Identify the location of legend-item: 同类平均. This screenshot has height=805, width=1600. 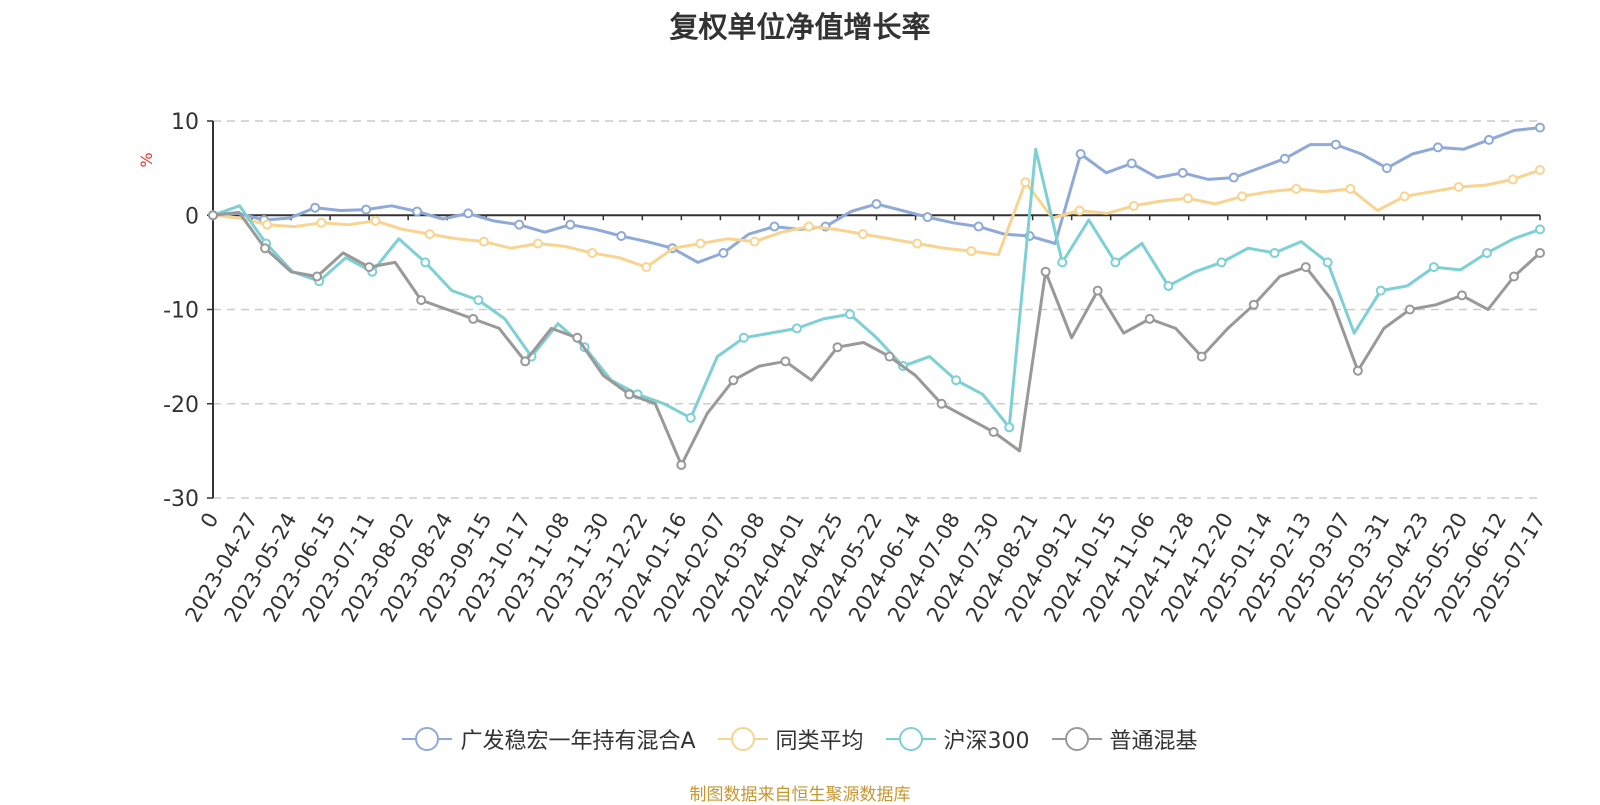
(790, 739).